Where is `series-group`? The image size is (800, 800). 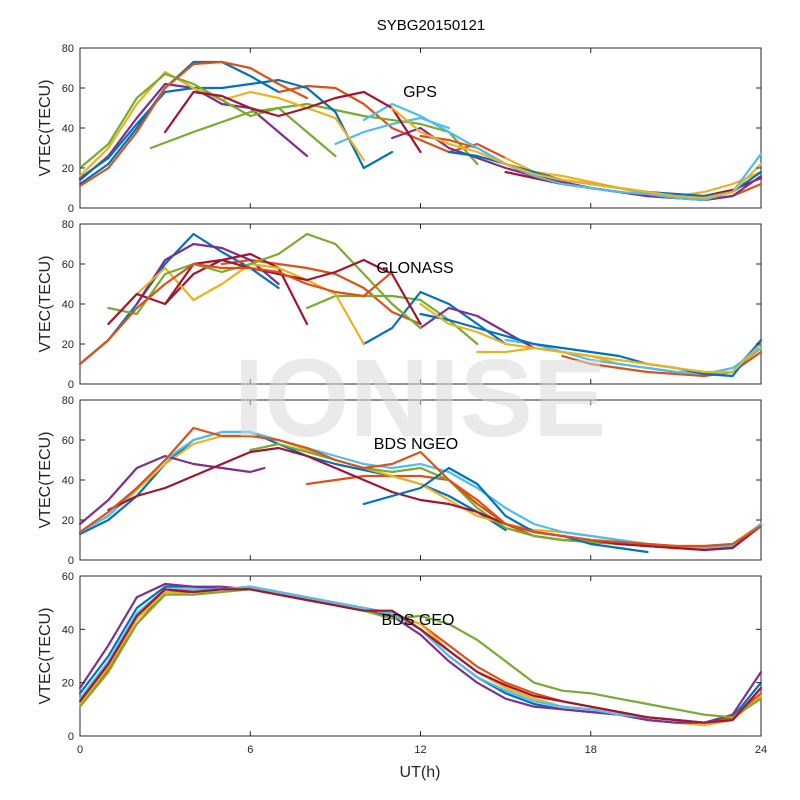 series-group is located at coordinates (420, 490).